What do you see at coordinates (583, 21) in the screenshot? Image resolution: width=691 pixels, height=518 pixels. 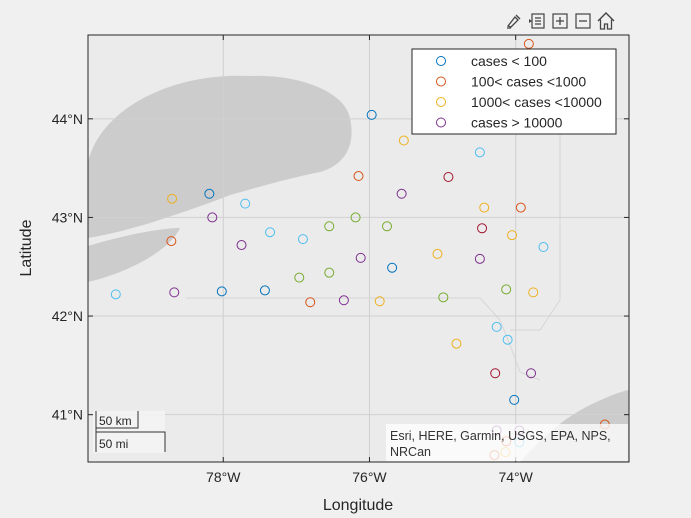 I see `zoom-out-icon` at bounding box center [583, 21].